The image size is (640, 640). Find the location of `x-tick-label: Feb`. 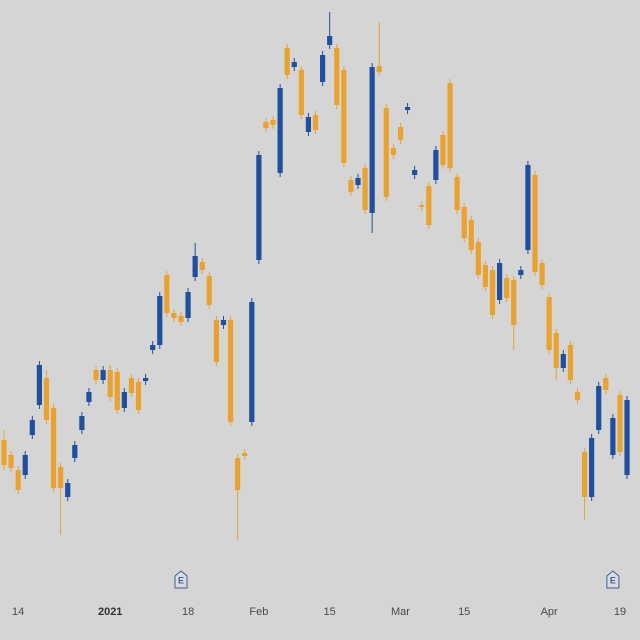

x-tick-label: Feb is located at coordinates (258, 612).